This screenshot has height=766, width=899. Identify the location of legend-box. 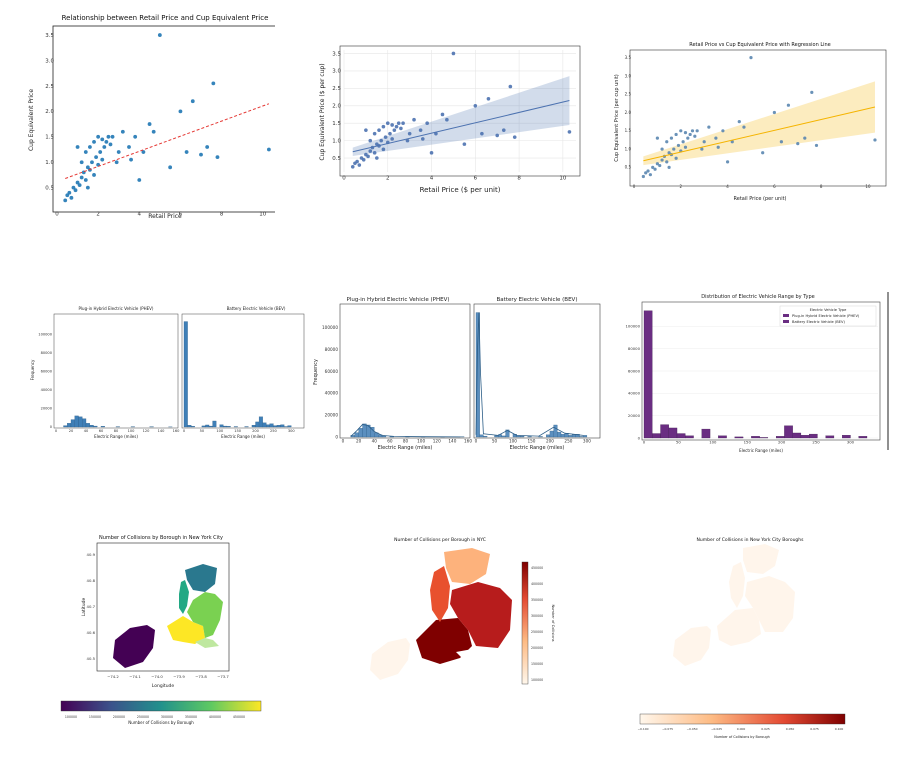
(828, 316).